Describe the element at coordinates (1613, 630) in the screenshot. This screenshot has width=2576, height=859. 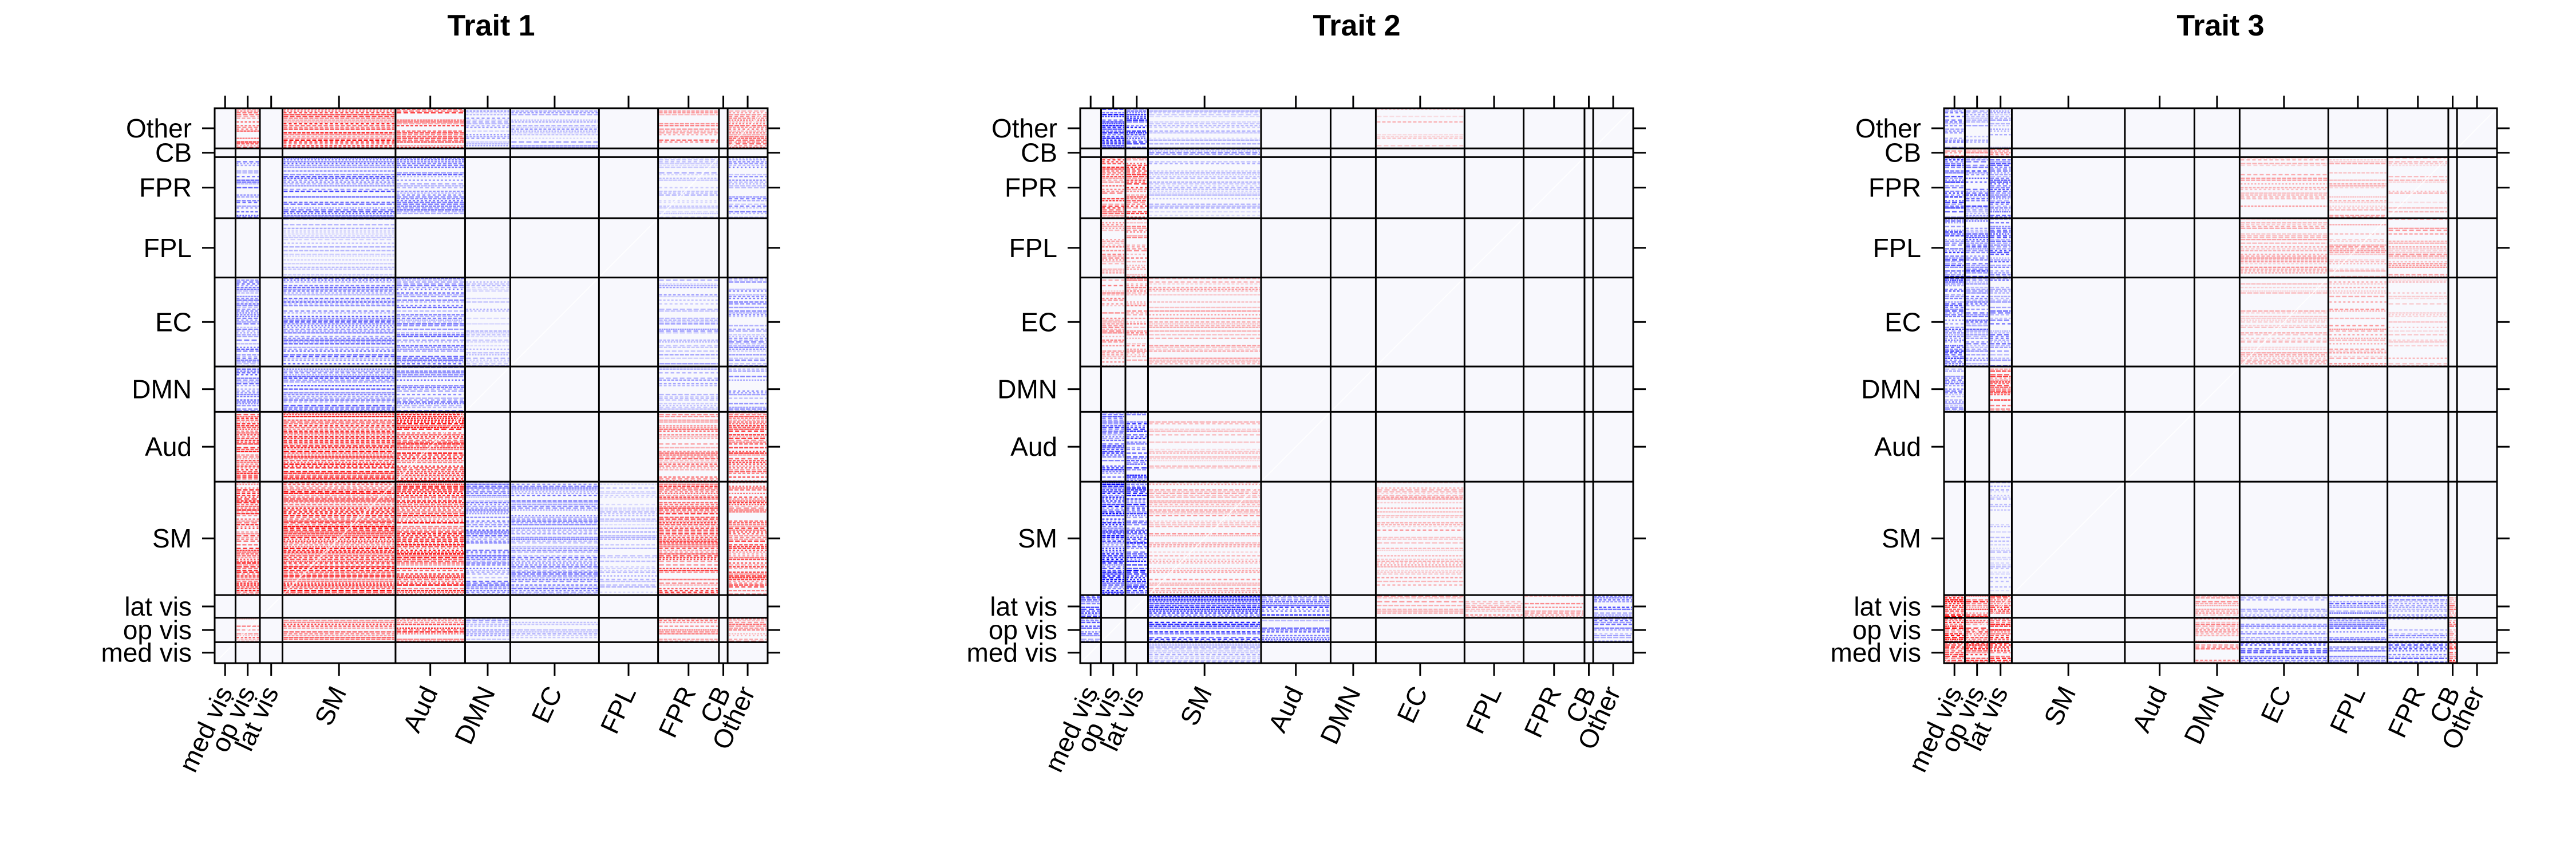
I see `heatmap-block-op-vis-x-other` at that location.